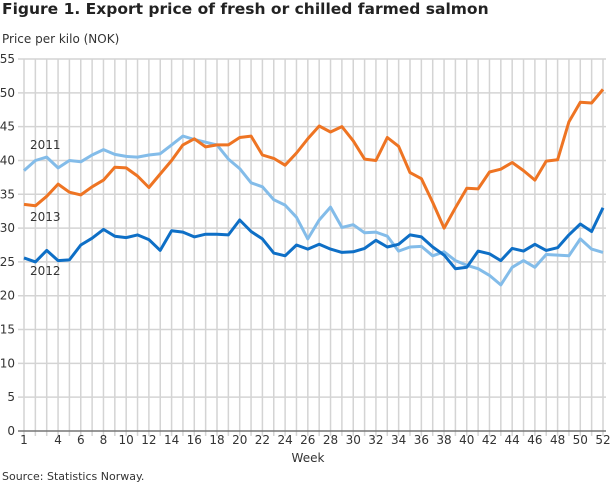  I want to click on y-tick-label: 15, so click(7, 330).